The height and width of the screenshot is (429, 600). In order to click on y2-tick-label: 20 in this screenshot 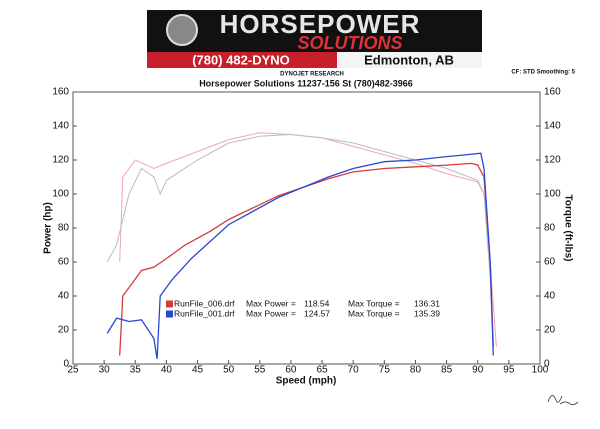, I will do `click(550, 330)`.